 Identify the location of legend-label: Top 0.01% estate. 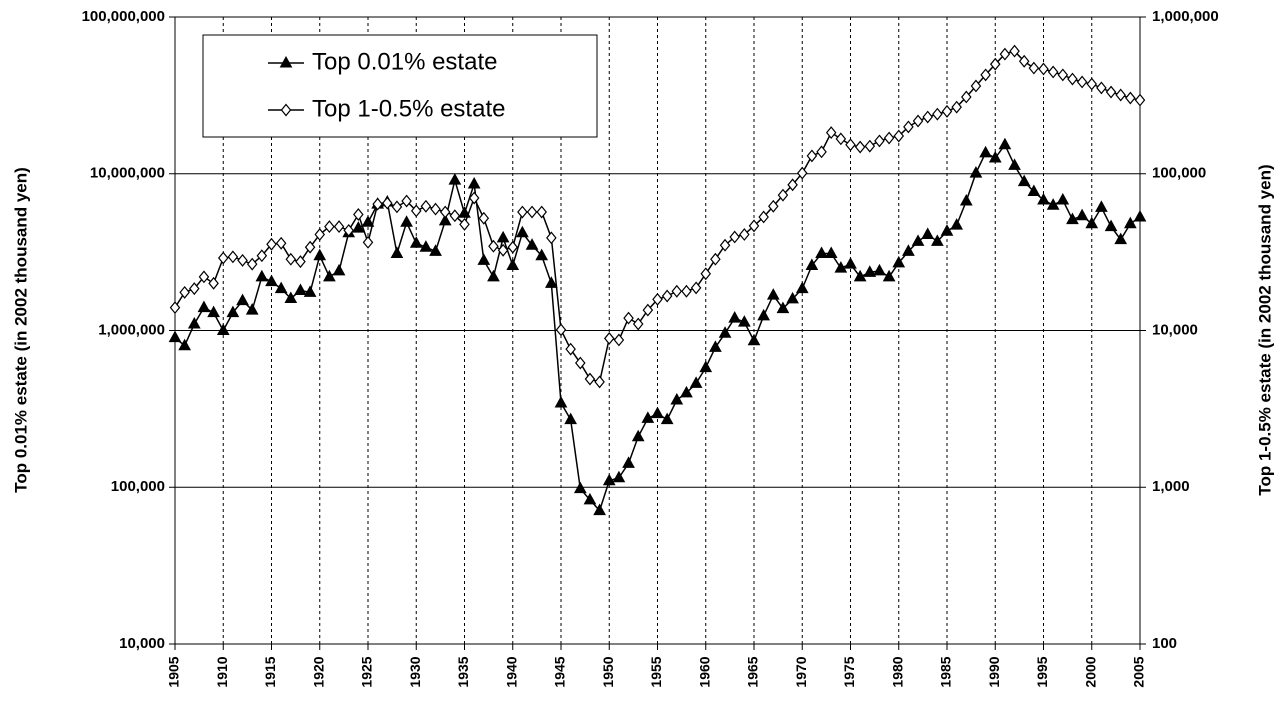
(404, 61).